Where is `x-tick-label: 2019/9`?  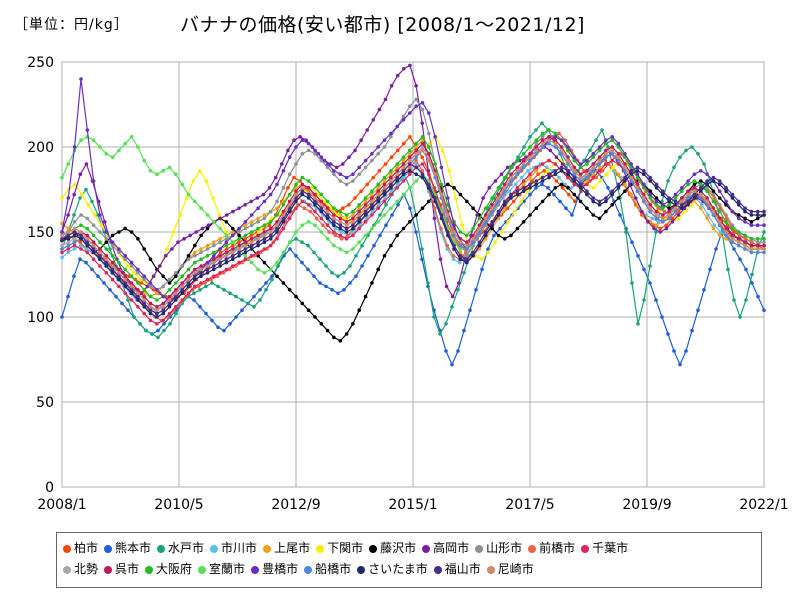 x-tick-label: 2019/9 is located at coordinates (646, 505).